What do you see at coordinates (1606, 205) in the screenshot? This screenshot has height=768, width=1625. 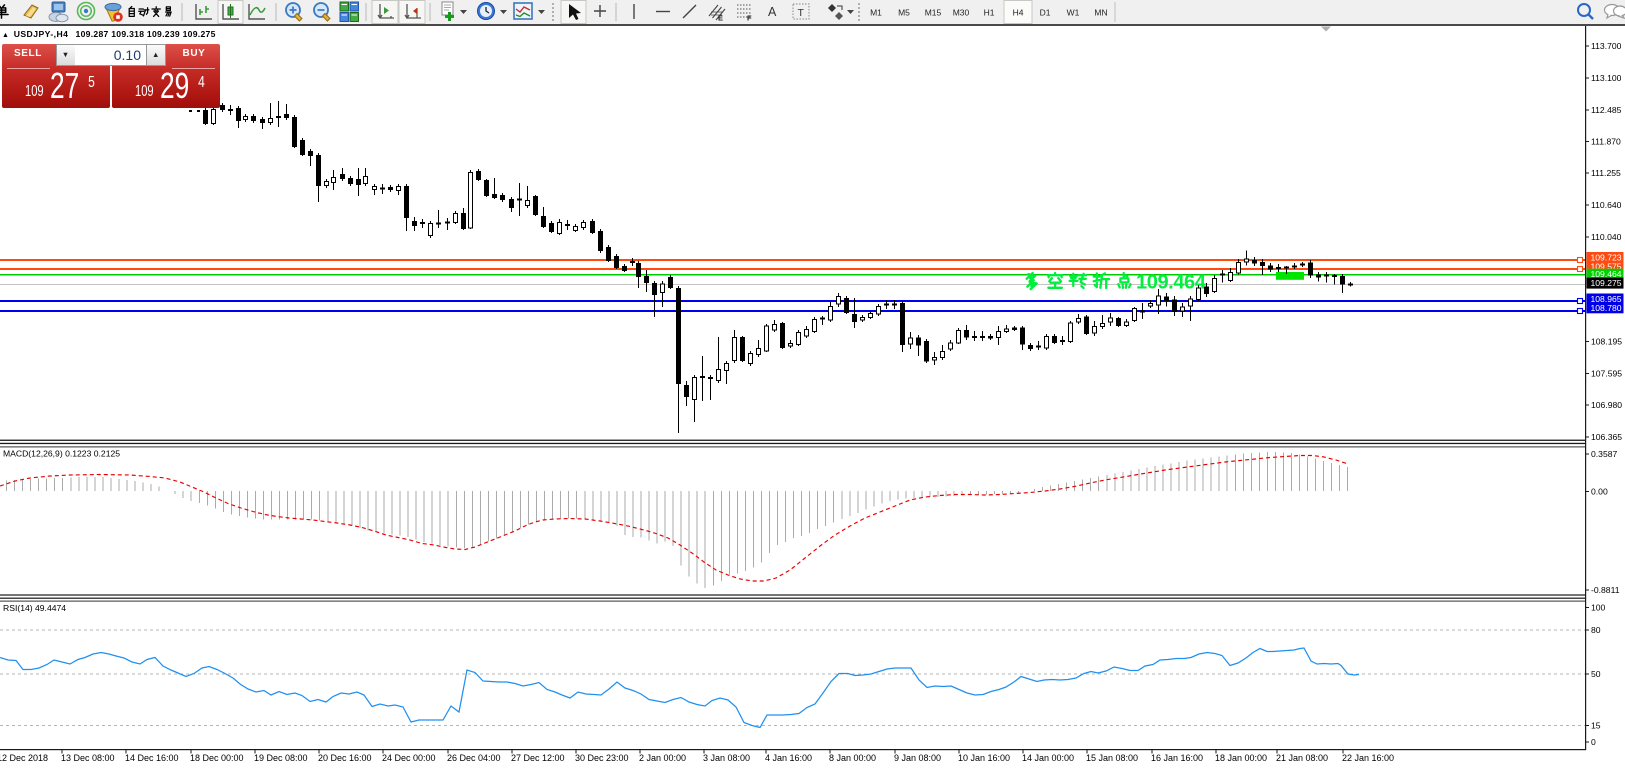 I see `svg-text: 110.640` at bounding box center [1606, 205].